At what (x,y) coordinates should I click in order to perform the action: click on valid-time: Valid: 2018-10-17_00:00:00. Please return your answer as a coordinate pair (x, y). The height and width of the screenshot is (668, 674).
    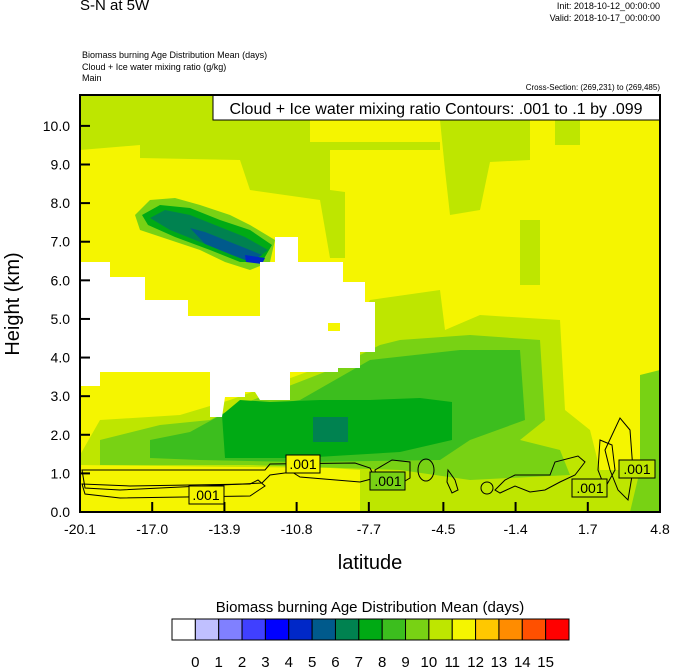
    Looking at the image, I should click on (604, 18).